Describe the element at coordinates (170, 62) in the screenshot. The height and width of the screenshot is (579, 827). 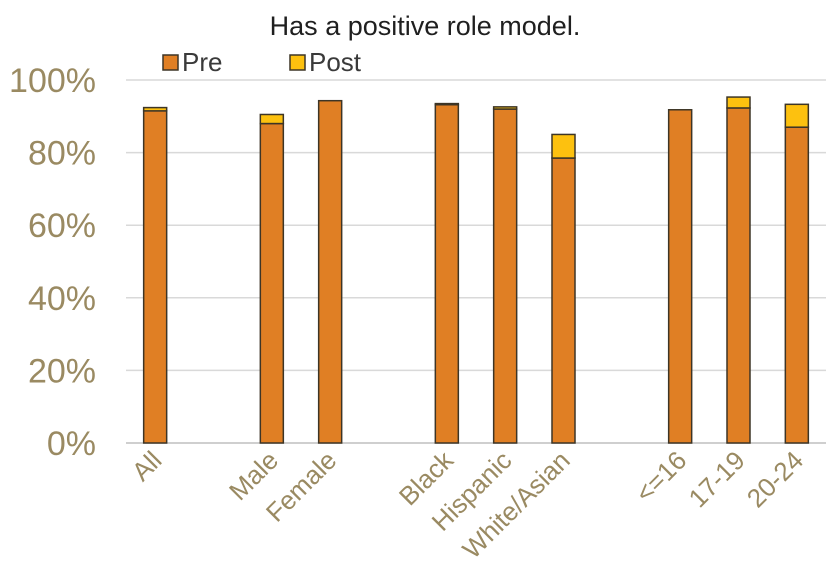
I see `legend-swatch-pre` at that location.